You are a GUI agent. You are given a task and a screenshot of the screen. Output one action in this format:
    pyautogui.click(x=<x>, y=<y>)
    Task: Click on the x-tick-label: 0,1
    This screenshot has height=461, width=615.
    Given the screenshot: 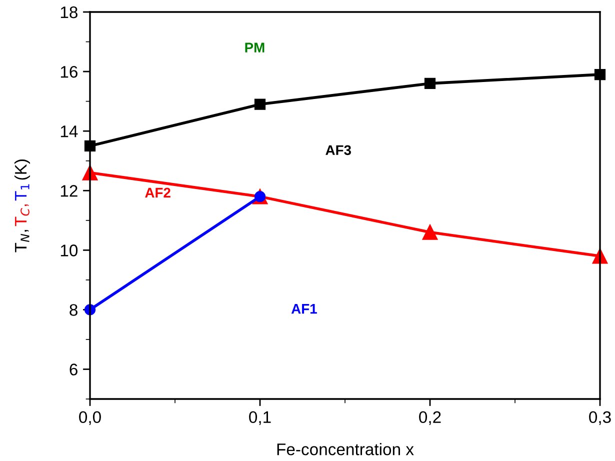 What is the action you would take?
    pyautogui.click(x=260, y=418)
    